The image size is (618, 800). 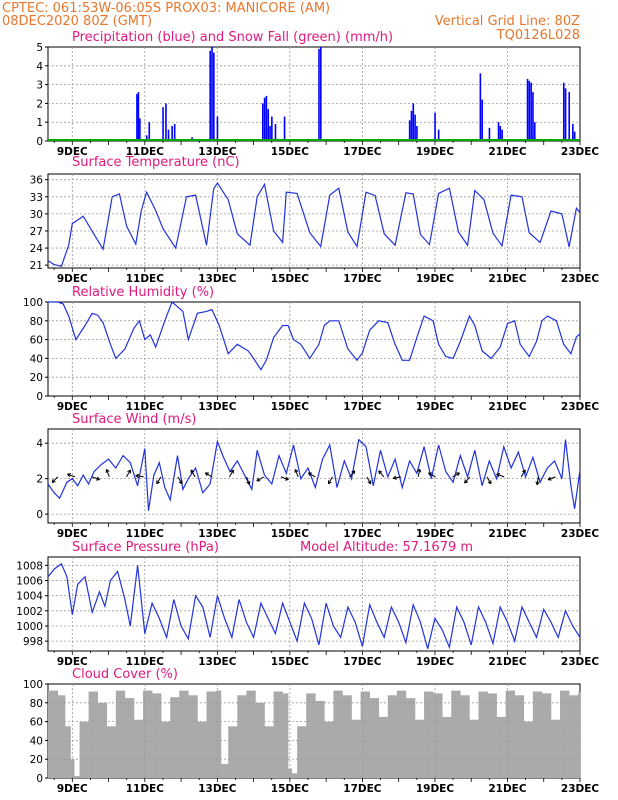 What do you see at coordinates (39, 142) in the screenshot?
I see `y-tick-label: 0` at bounding box center [39, 142].